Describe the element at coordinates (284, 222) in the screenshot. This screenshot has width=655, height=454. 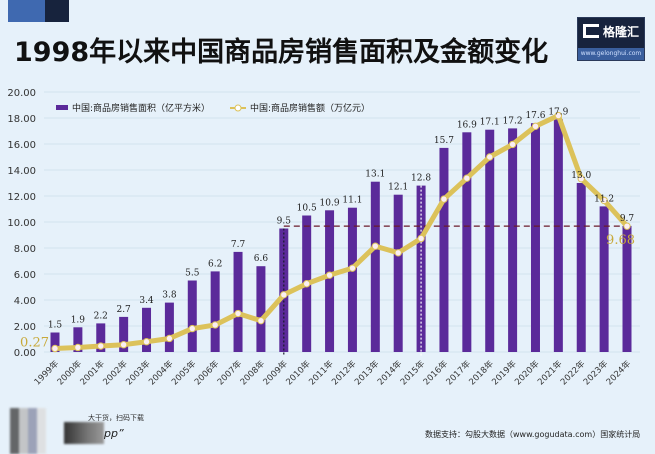
I see `bar-label: 9.5` at that location.